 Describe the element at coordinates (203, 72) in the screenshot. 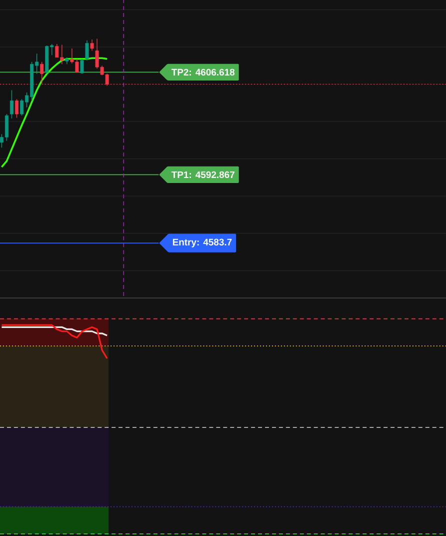

I see `ref-line-label: TP2: 4606.618` at that location.